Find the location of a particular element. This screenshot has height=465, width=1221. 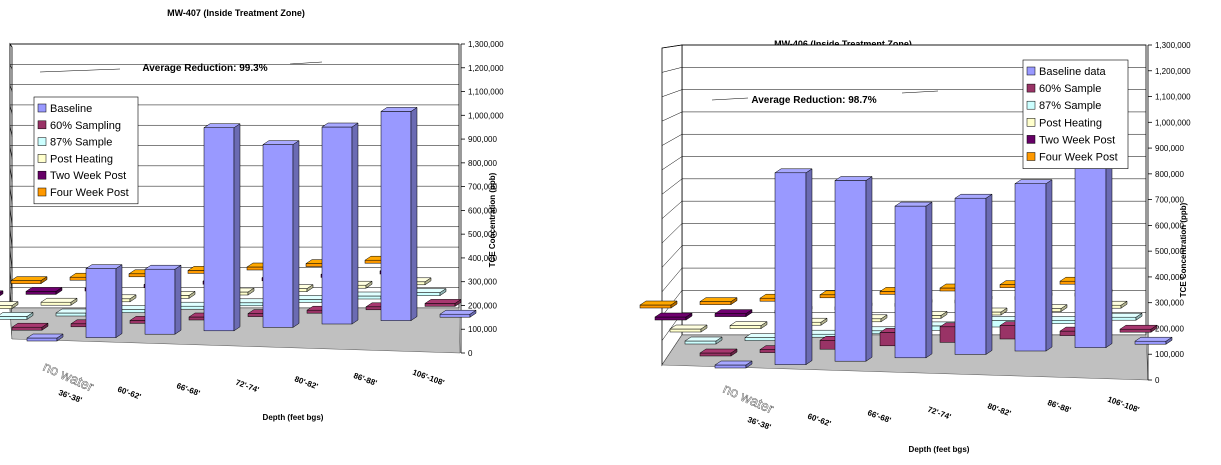

bar-60-sample is located at coordinates (1135, 330).